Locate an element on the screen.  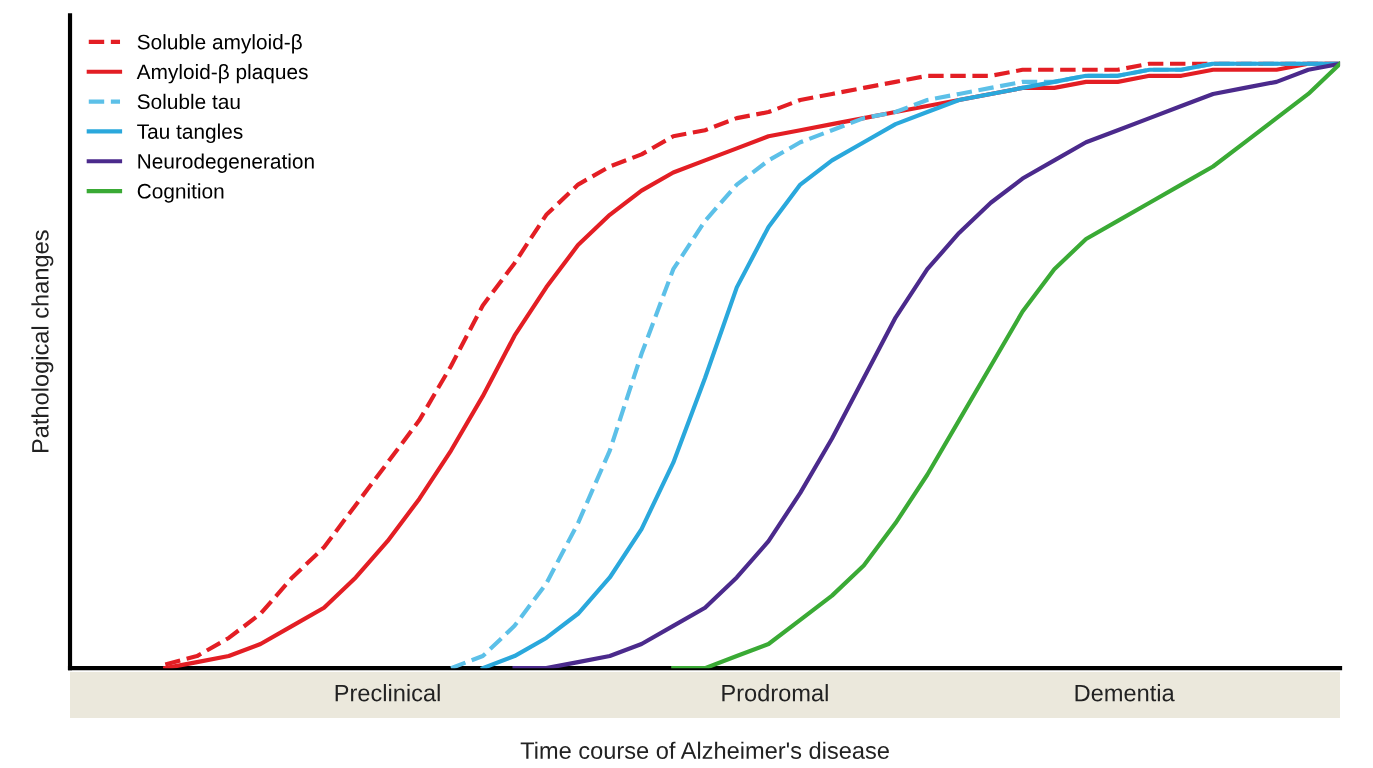
legend-label: Neurodegeneration is located at coordinates (226, 163).